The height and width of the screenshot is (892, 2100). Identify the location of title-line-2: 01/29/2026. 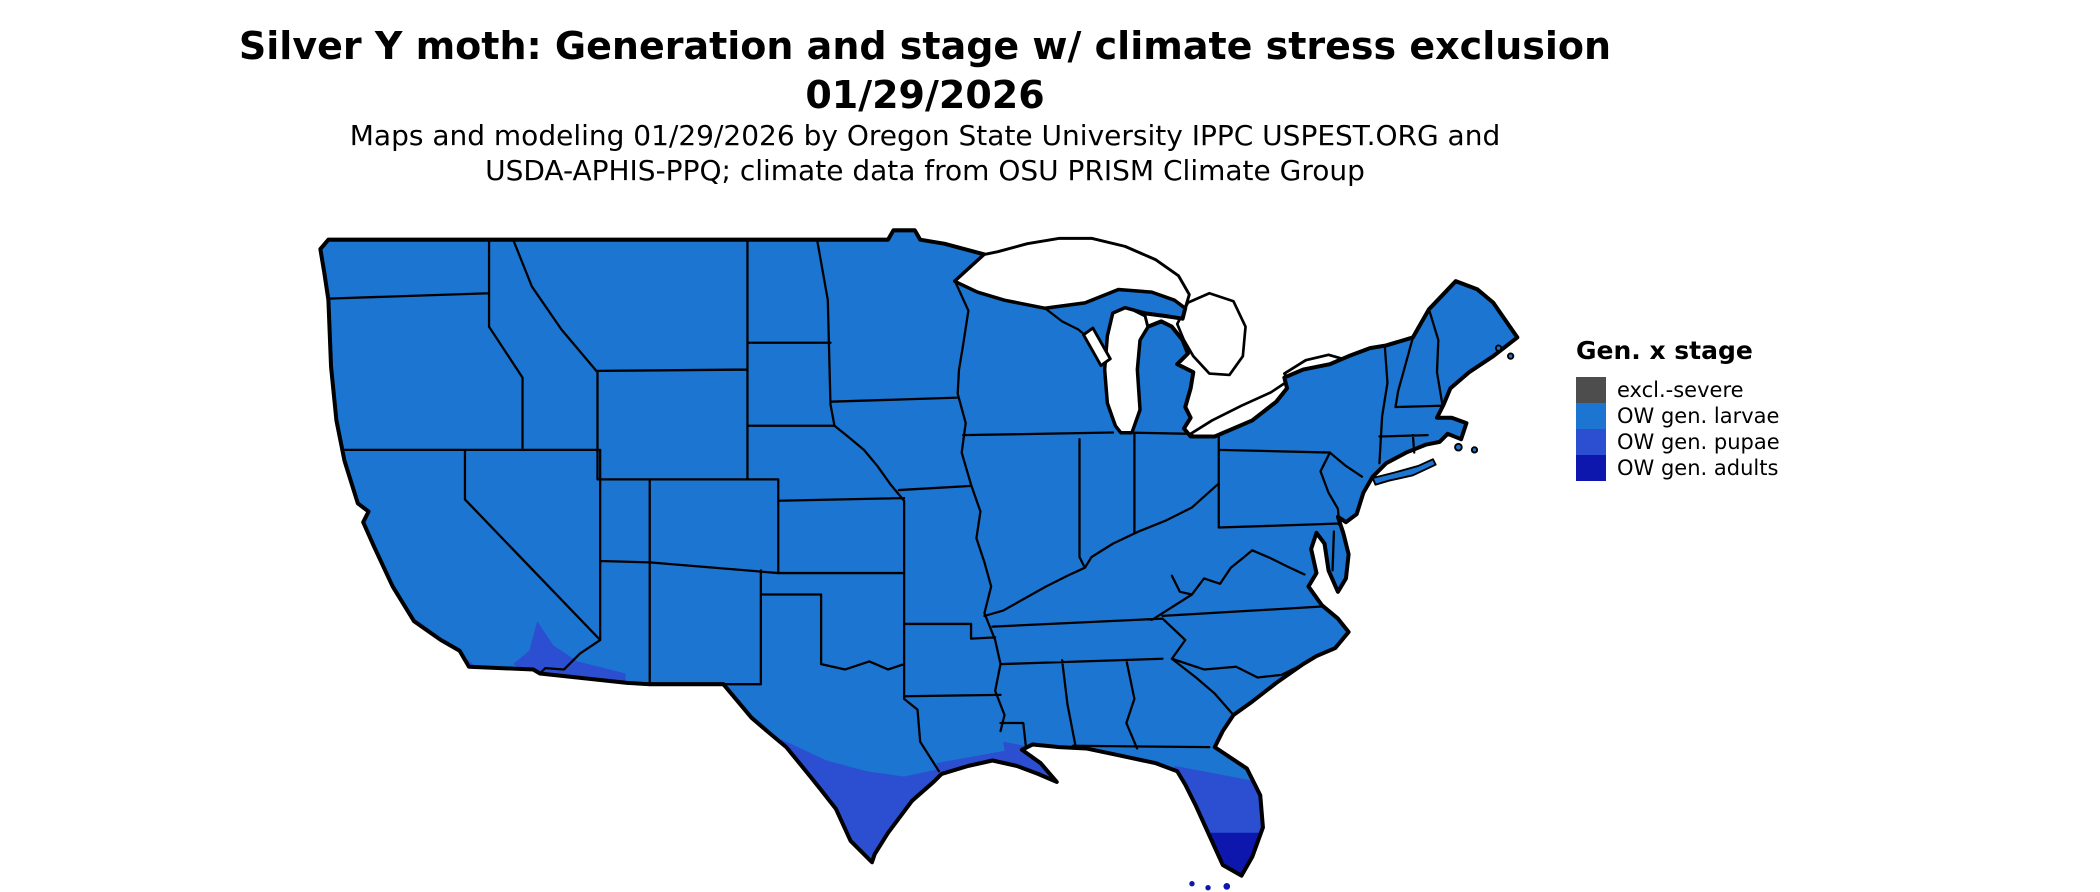
(925, 94).